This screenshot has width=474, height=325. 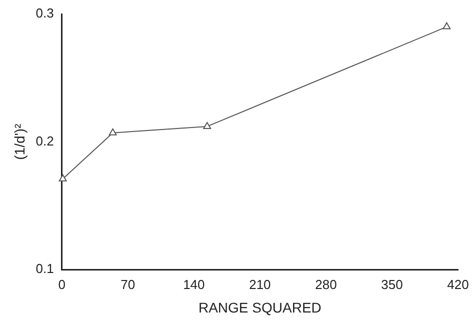 I want to click on x-tick-label: 280, so click(x=326, y=284).